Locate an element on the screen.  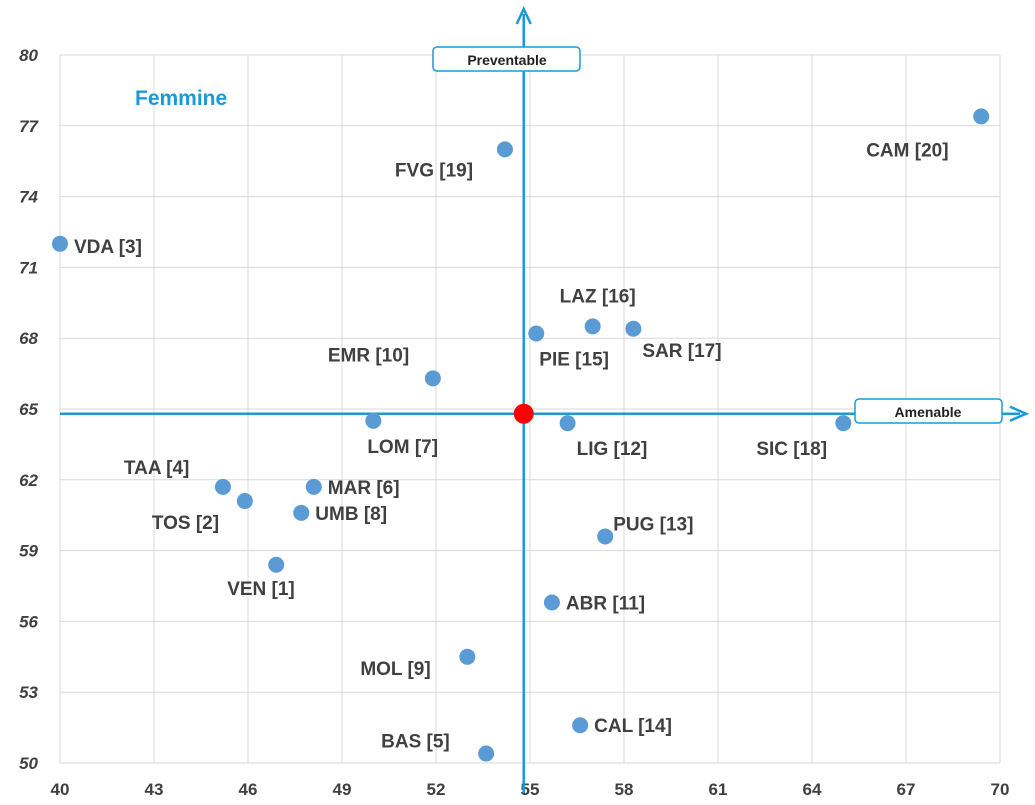
x-tick-label: 52 is located at coordinates (436, 789).